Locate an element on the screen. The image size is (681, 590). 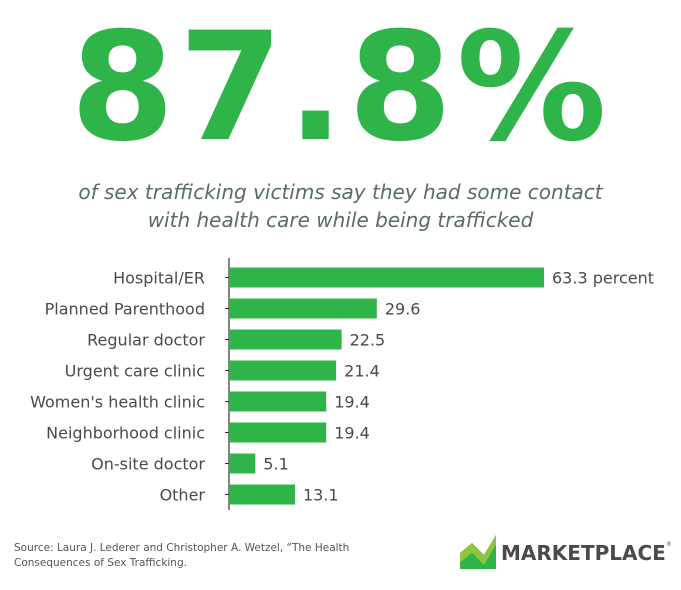
marketplace-logo-icon is located at coordinates (478, 552).